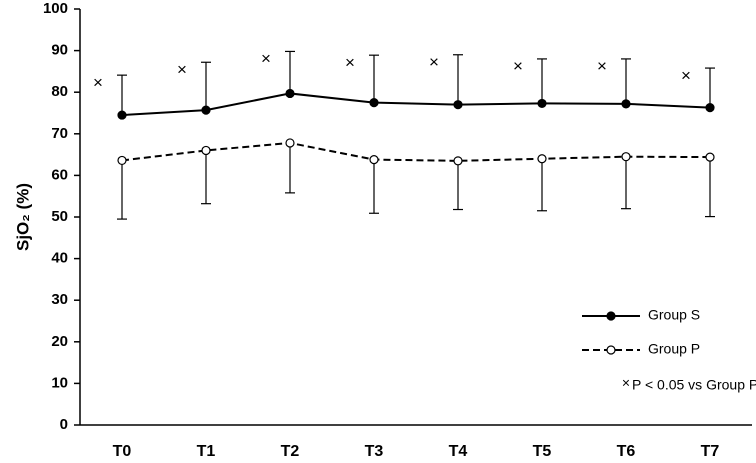  Describe the element at coordinates (22, 217) in the screenshot. I see `y-axis-label: SjO₂ (%)` at that location.